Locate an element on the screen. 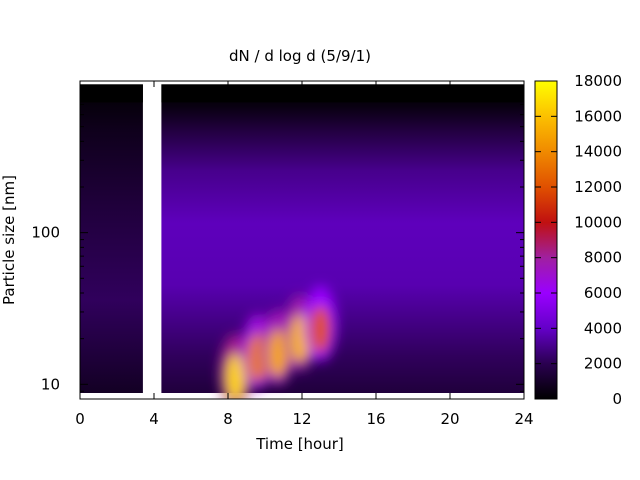 The height and width of the screenshot is (480, 640). colorbar-tick-label: 8000 is located at coordinates (603, 258).